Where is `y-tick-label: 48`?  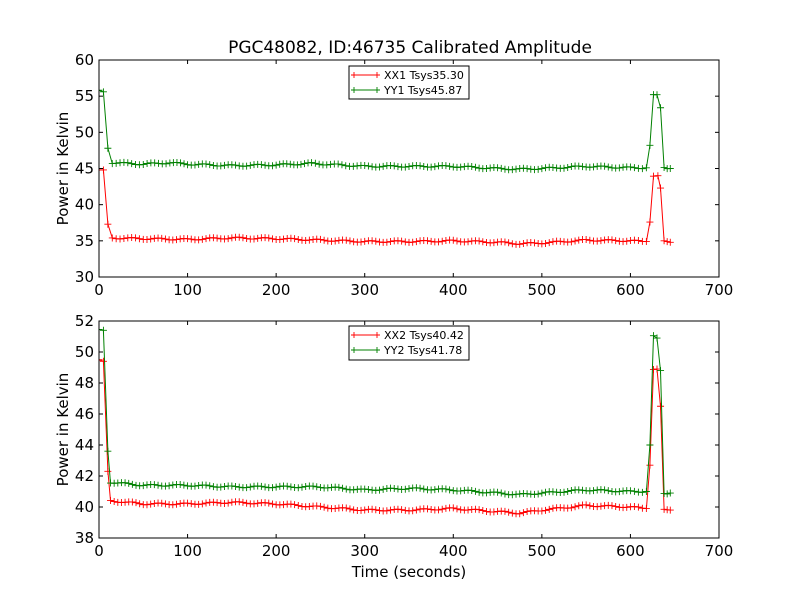
y-tick-label: 48 is located at coordinates (84, 383).